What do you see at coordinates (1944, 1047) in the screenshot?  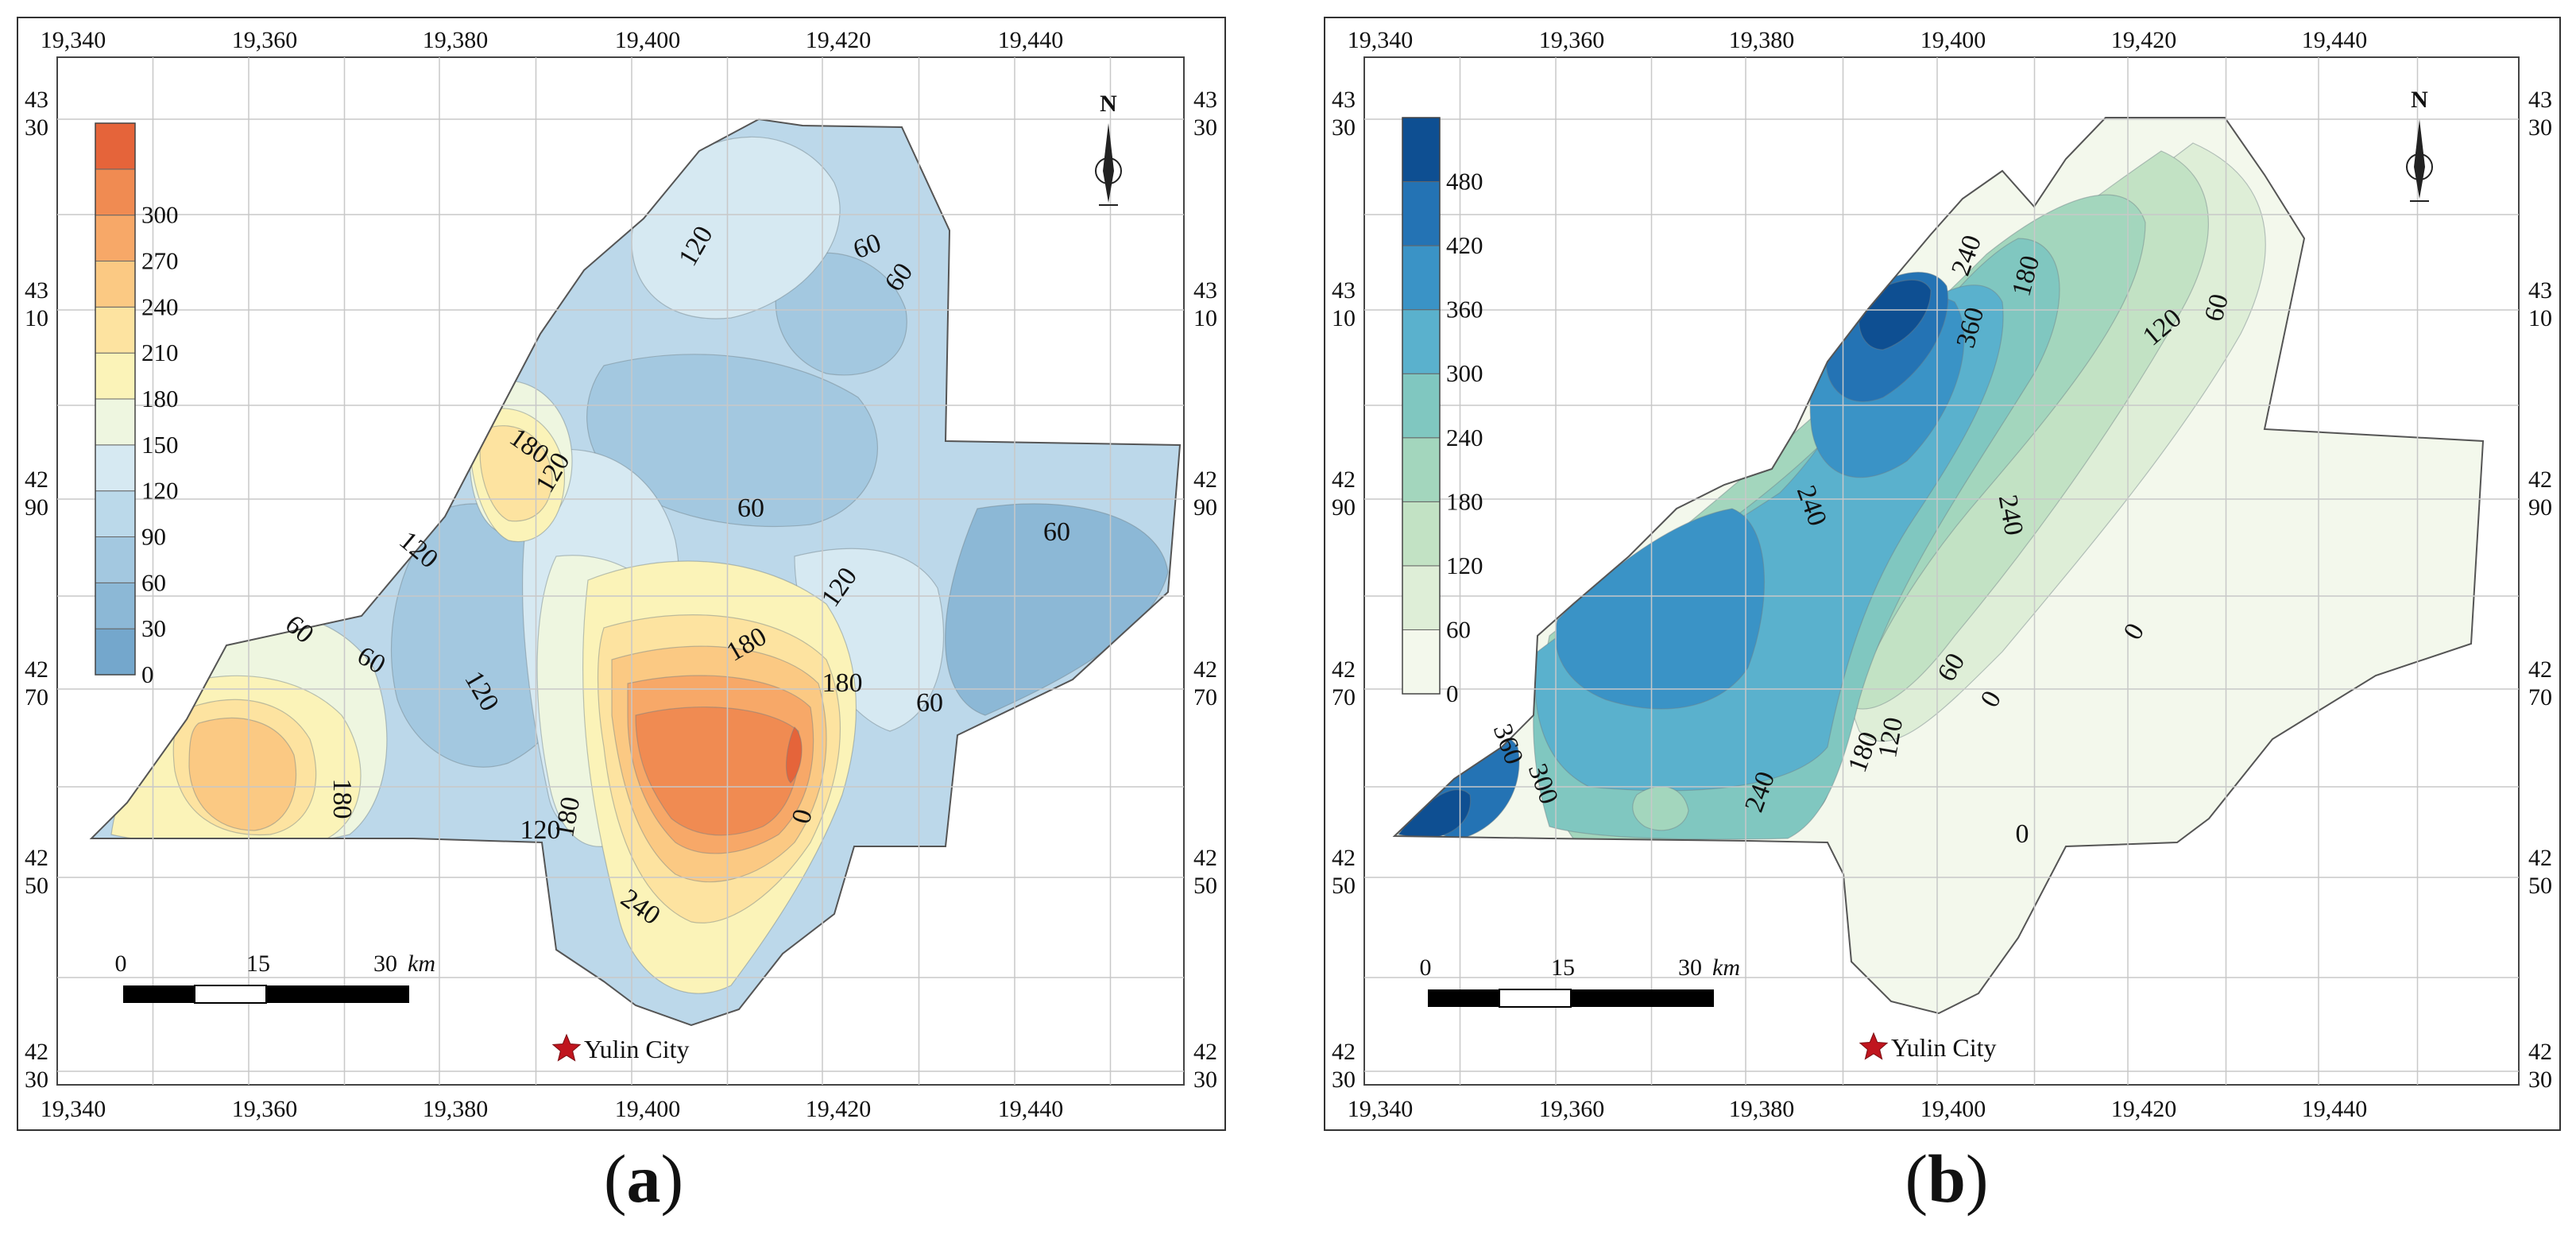 I see `city-label: Yulin City` at bounding box center [1944, 1047].